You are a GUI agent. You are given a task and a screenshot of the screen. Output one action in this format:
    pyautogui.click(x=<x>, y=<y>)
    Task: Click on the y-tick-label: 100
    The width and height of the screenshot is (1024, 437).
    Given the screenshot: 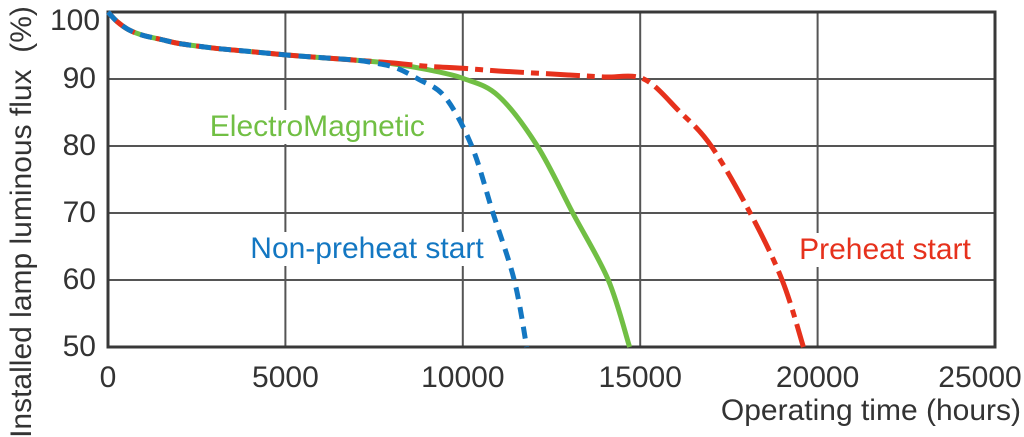 What is the action you would take?
    pyautogui.click(x=75, y=20)
    